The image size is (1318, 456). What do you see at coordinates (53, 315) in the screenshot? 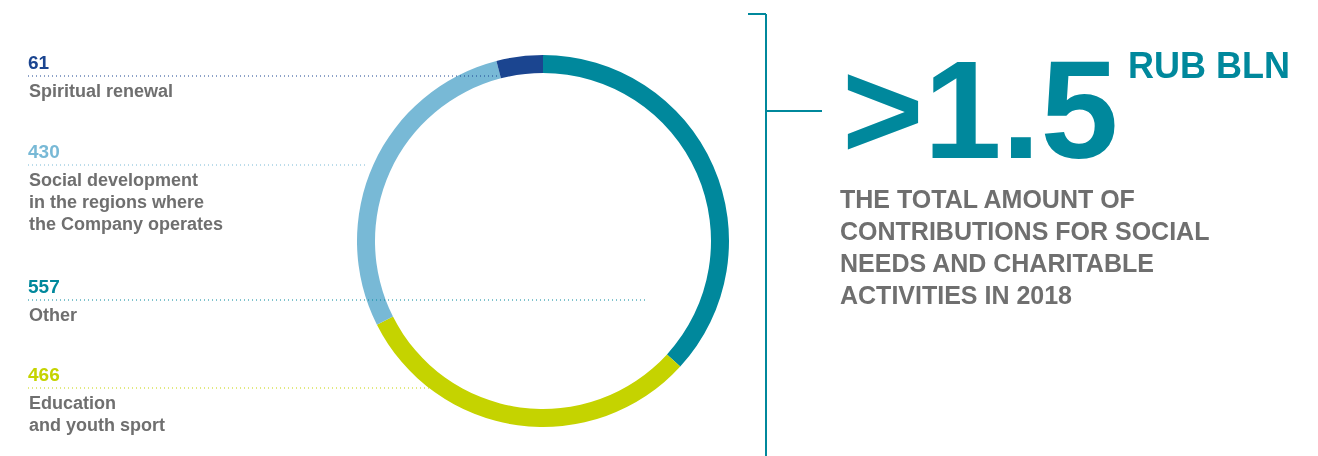
I see `slice-label: Other` at bounding box center [53, 315].